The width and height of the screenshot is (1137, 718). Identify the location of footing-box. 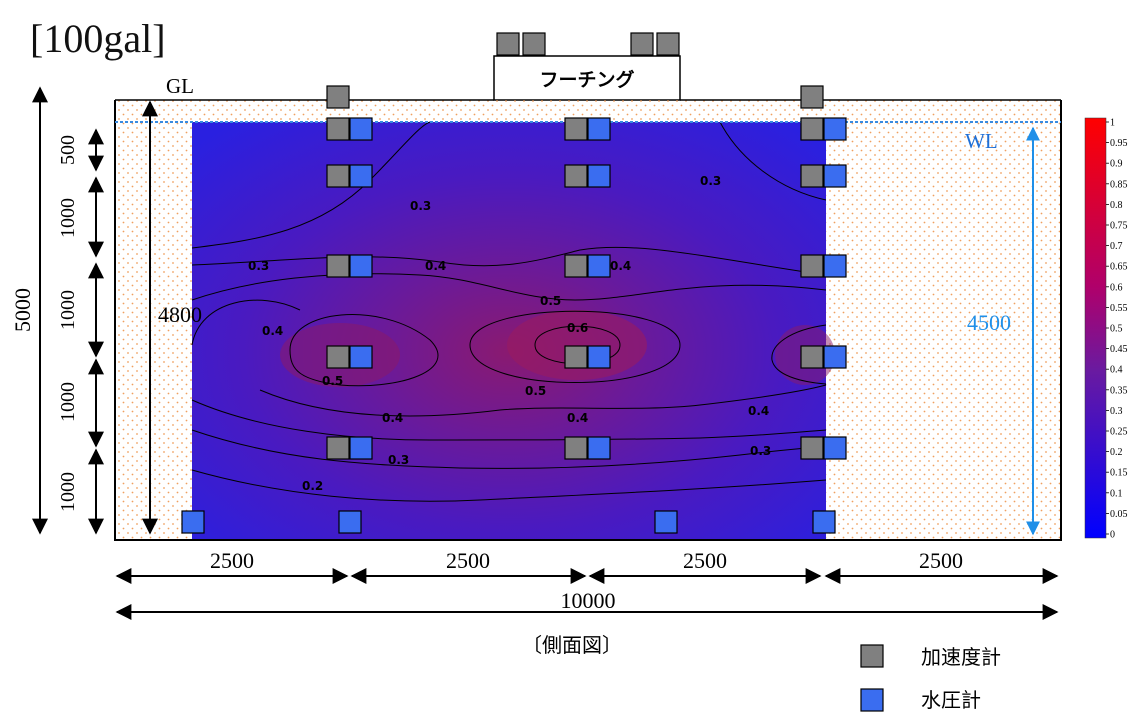
(587, 78).